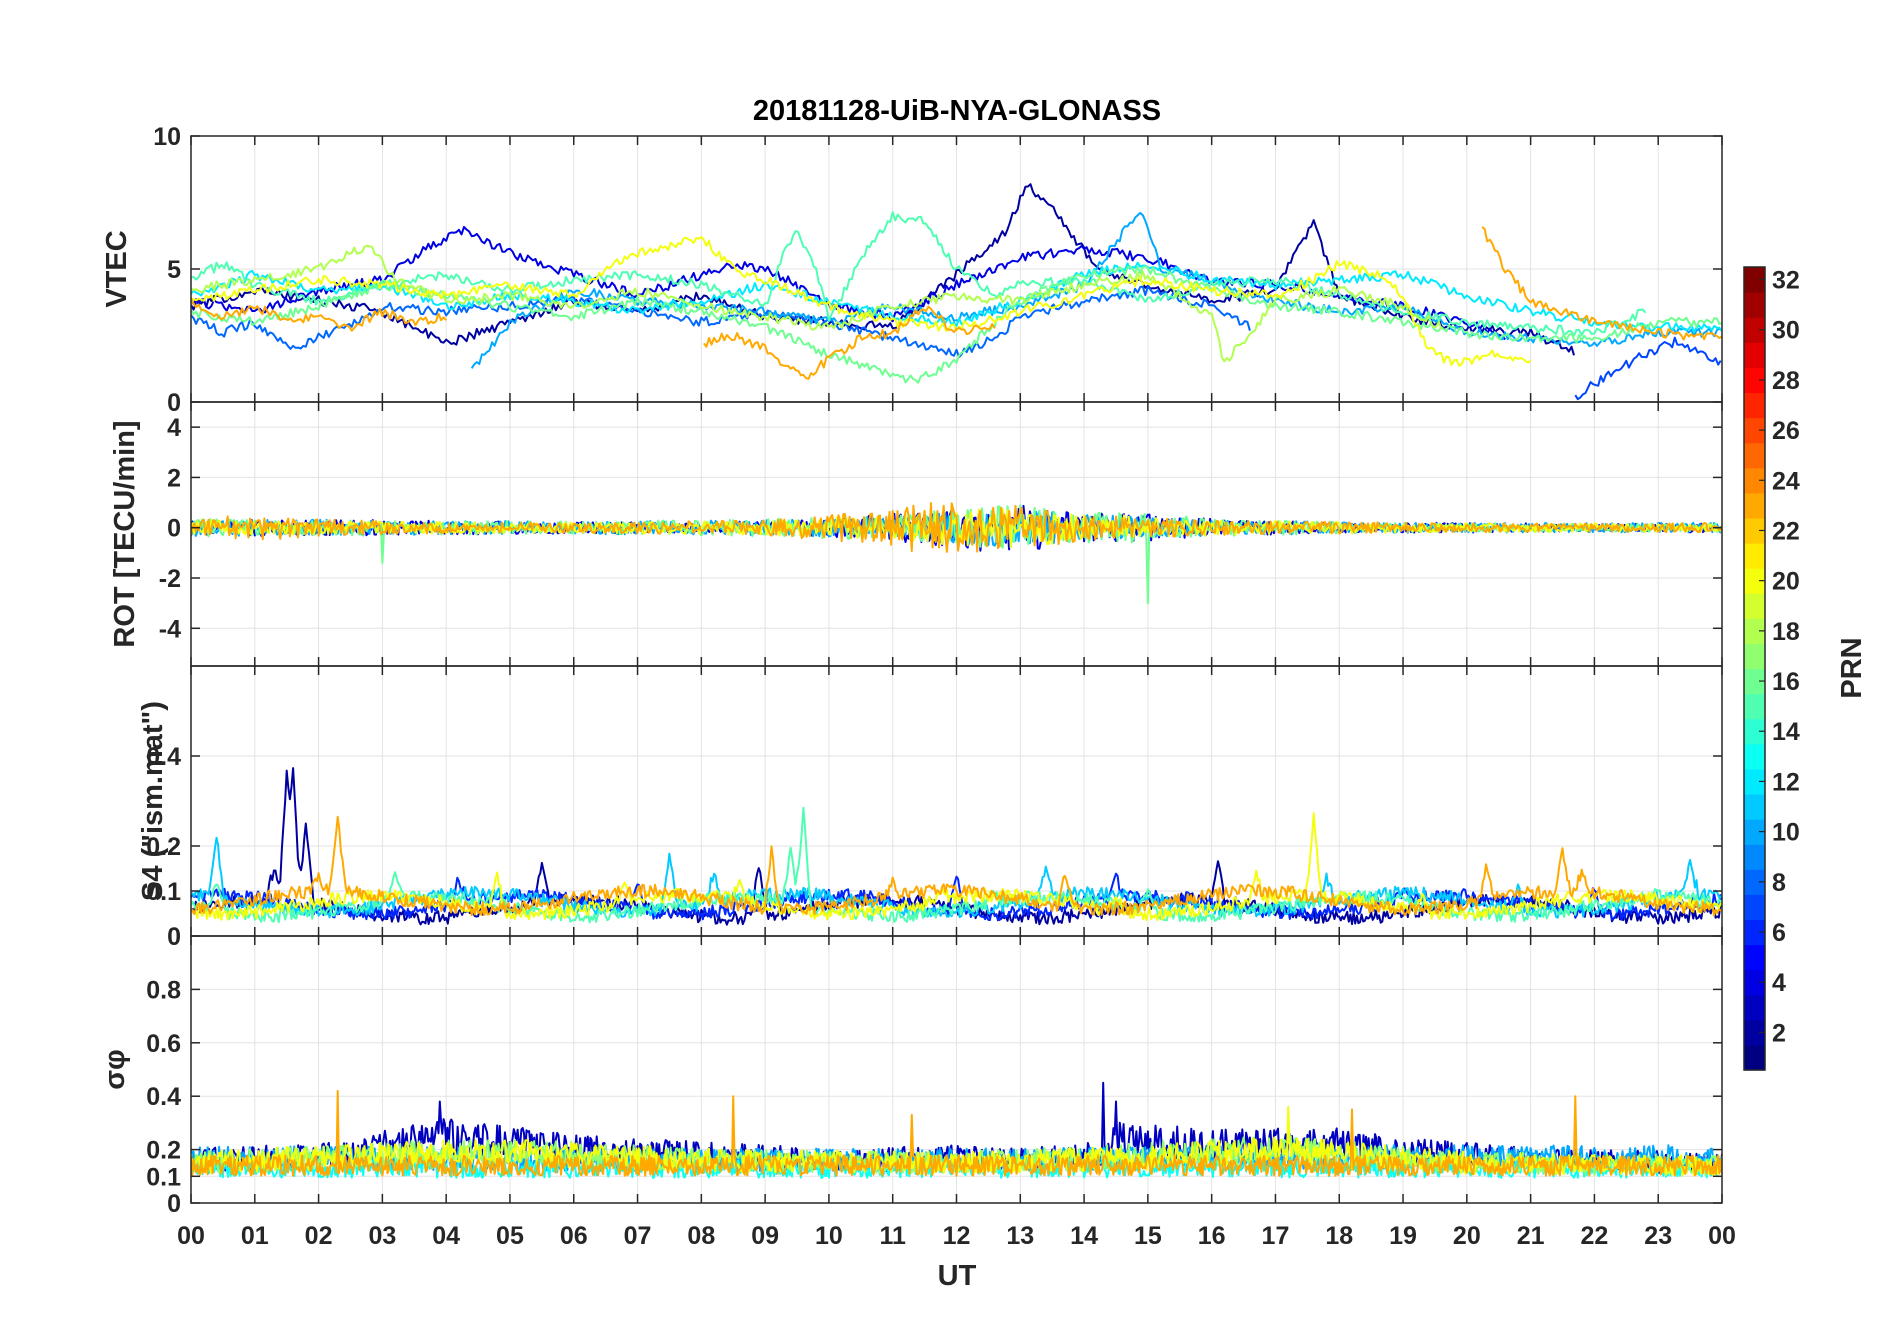 The height and width of the screenshot is (1330, 1902). Describe the element at coordinates (1403, 1236) in the screenshot. I see `x-tick-label: 19` at that location.